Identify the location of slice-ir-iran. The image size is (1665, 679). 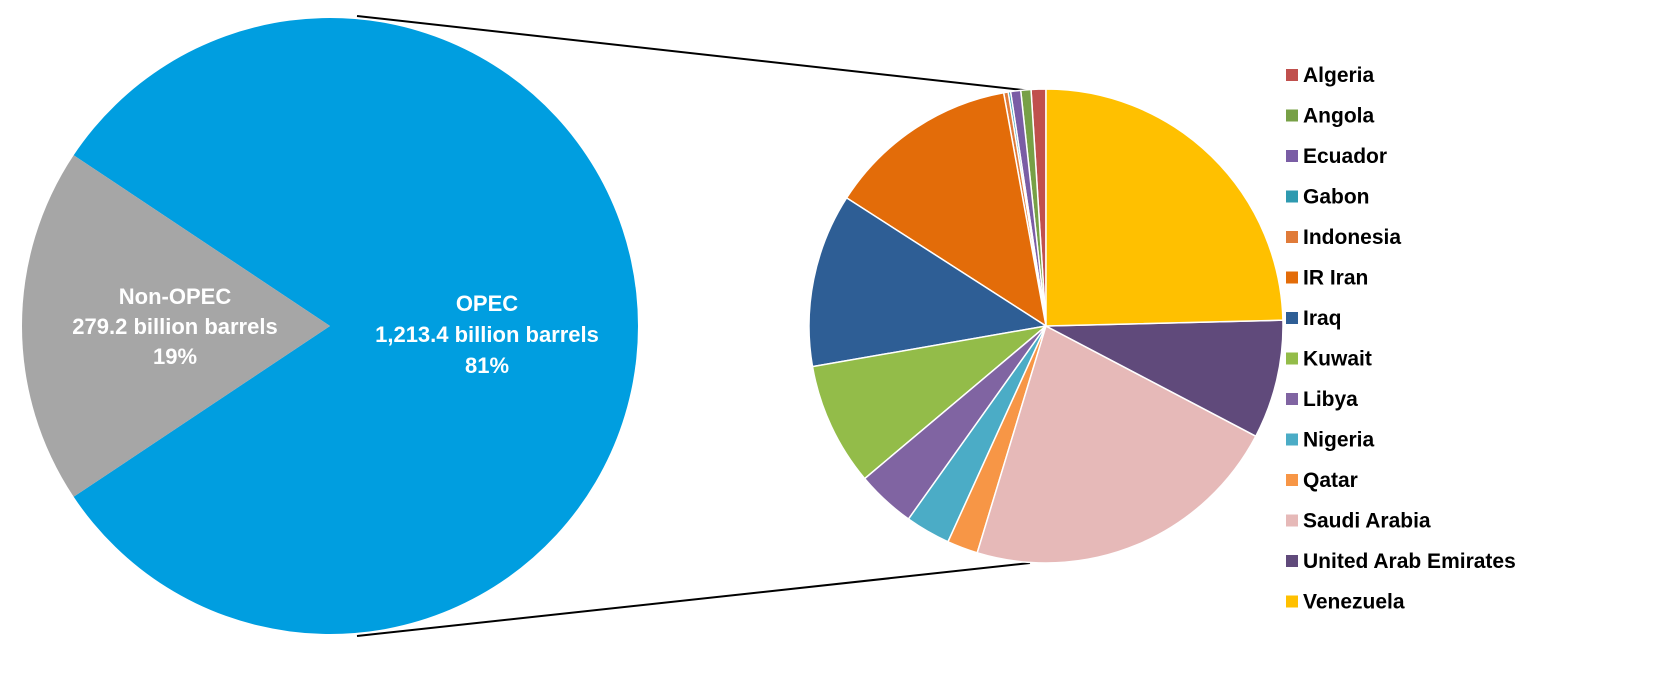
(946, 209).